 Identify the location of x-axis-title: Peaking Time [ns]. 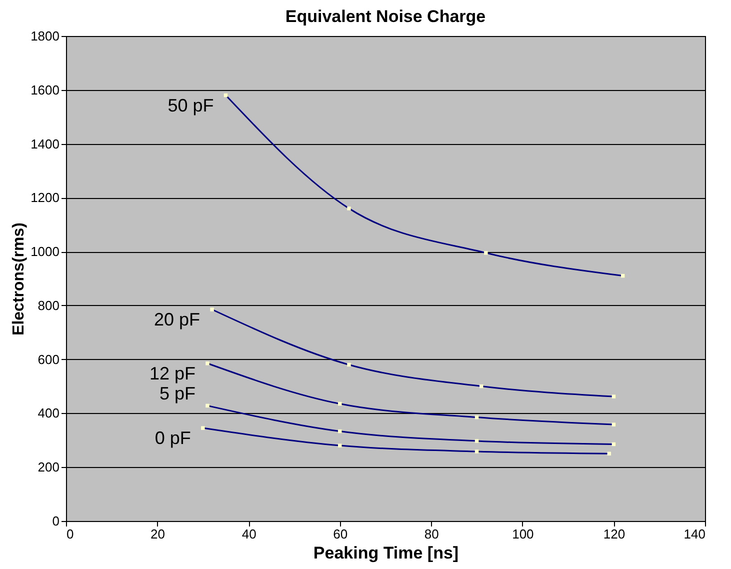
(386, 553).